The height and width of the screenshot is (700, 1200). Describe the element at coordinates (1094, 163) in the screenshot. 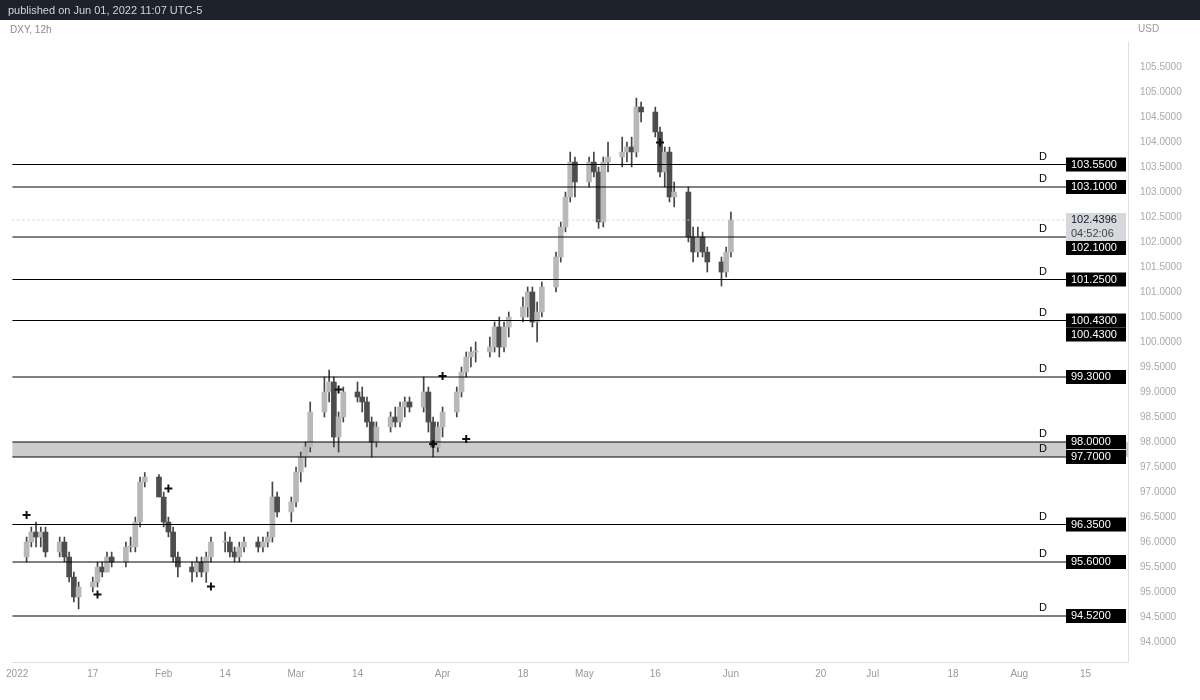

I see `ref-line-label: 103.5500` at that location.